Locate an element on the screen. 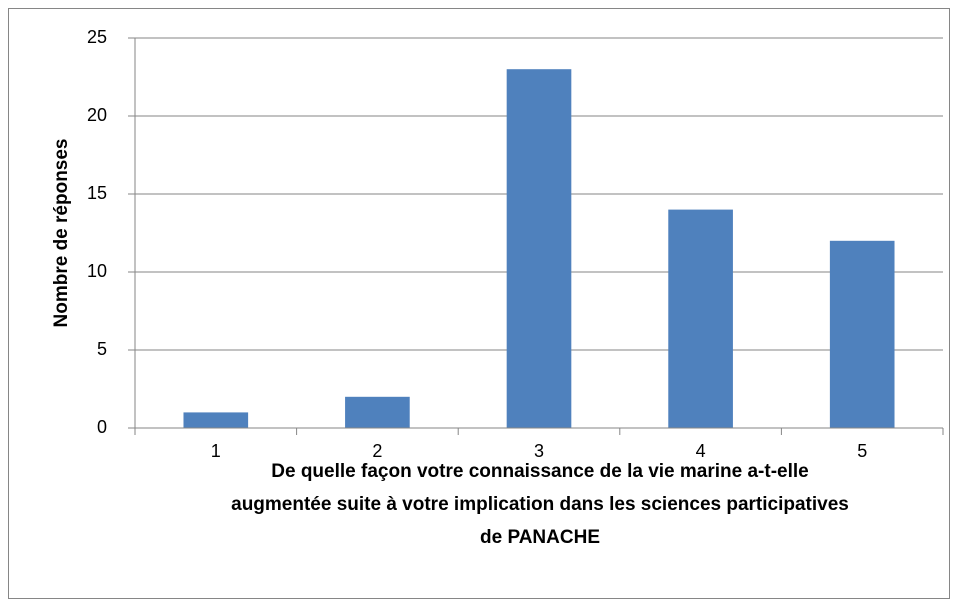  y-axis-label: Nombre de réponses is located at coordinates (61, 233).